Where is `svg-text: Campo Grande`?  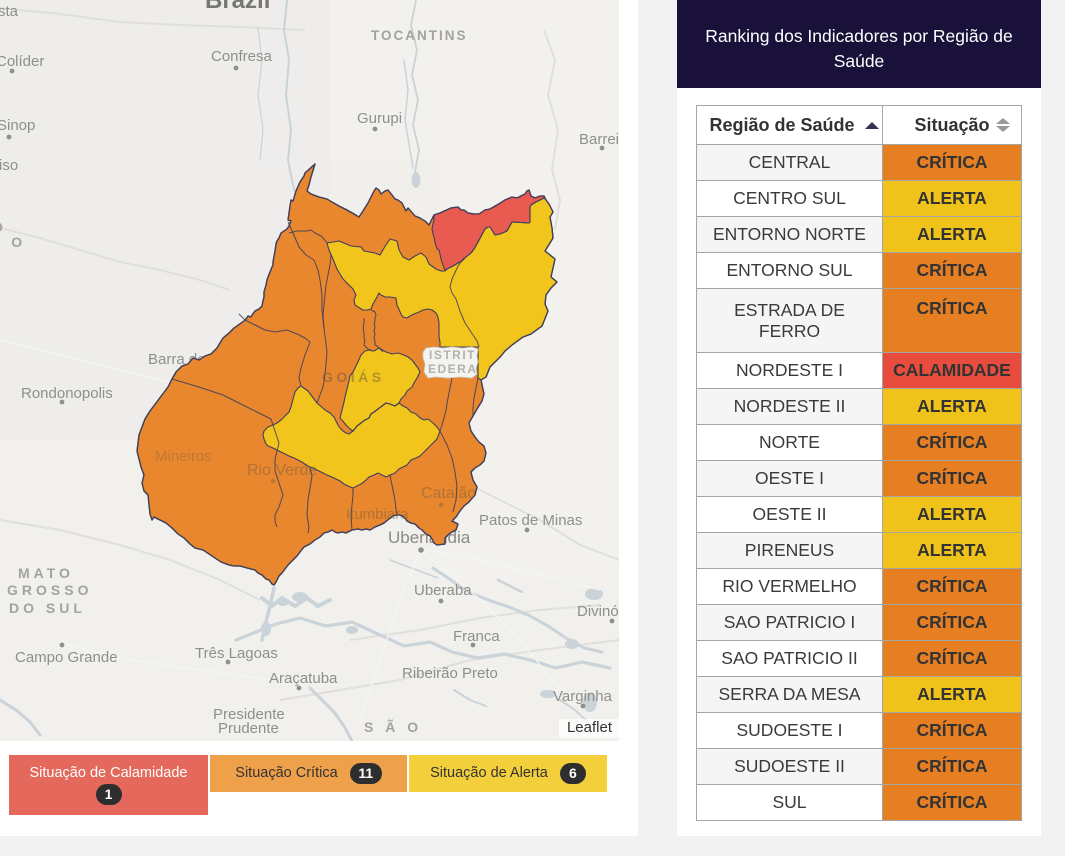 svg-text: Campo Grande is located at coordinates (66, 657).